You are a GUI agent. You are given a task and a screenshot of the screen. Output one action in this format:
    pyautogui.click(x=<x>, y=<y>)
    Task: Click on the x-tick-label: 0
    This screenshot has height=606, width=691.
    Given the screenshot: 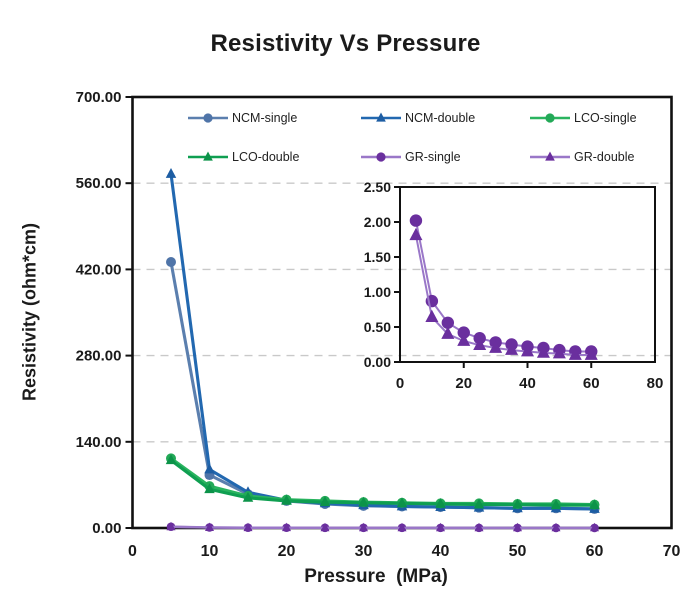 What is the action you would take?
    pyautogui.click(x=132, y=551)
    